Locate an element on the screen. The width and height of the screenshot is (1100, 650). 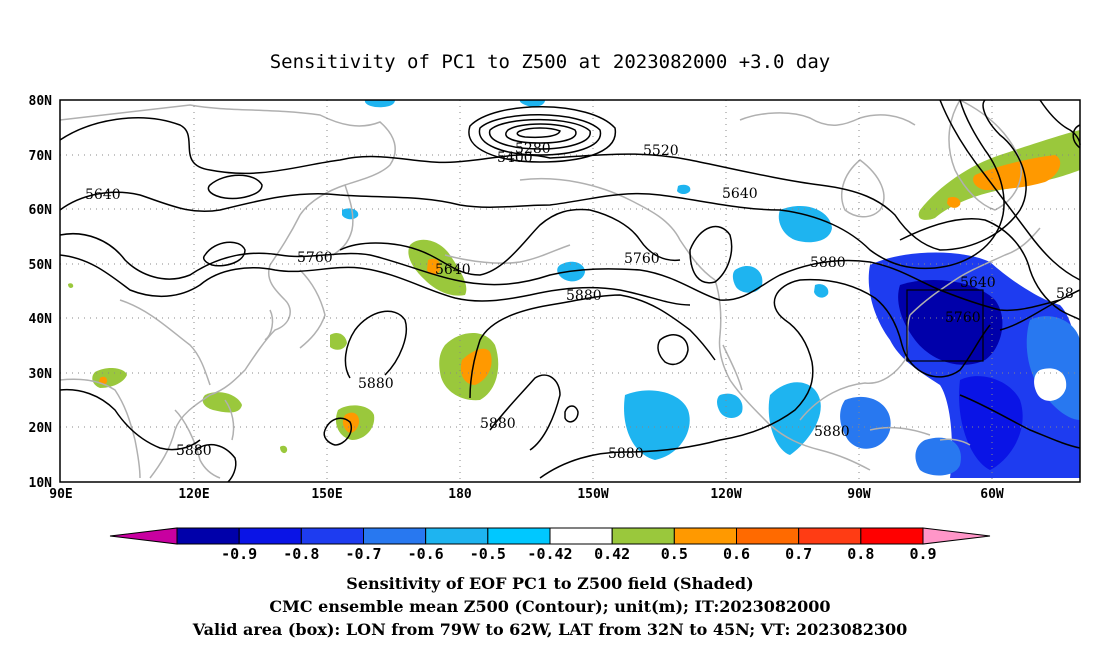
colorbar-end-low is located at coordinates (143, 536).